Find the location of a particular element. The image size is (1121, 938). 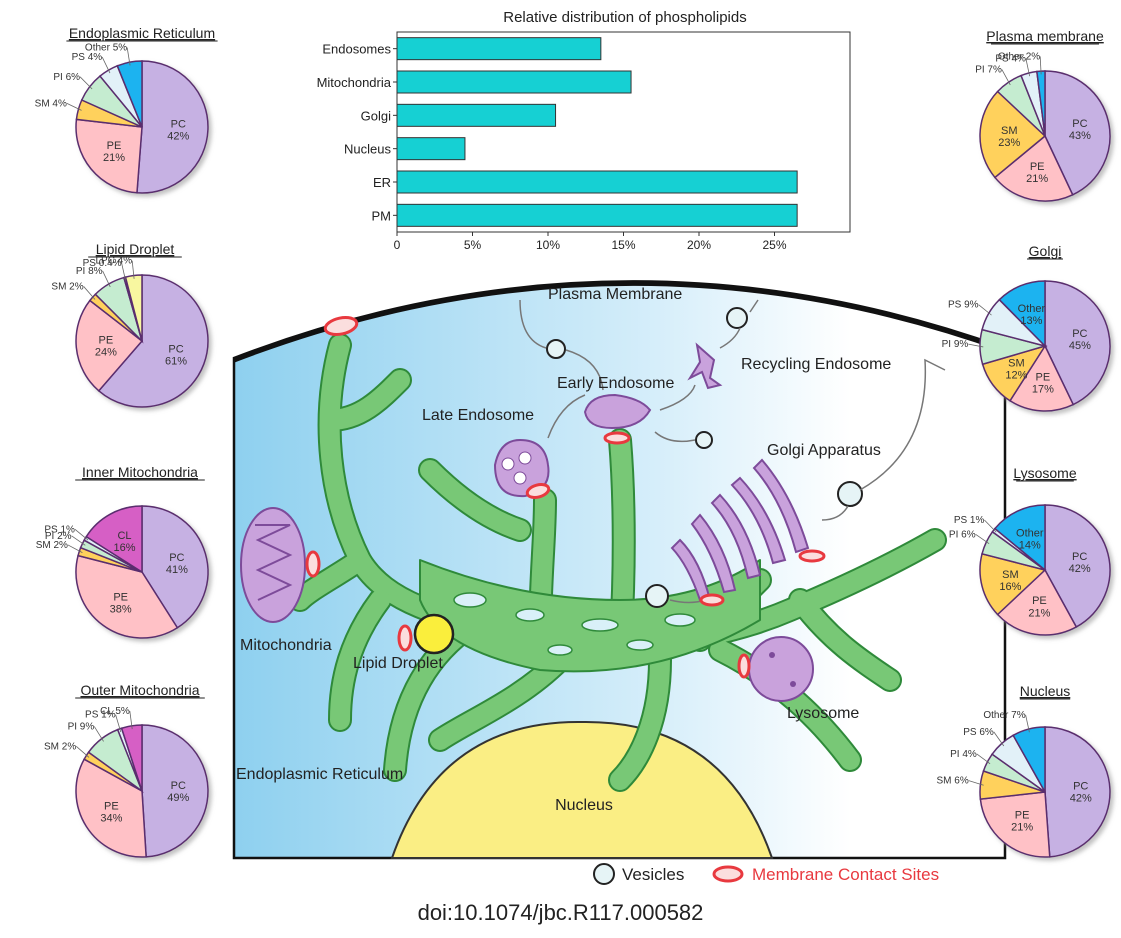

contact-site-legend-icon is located at coordinates (728, 874).